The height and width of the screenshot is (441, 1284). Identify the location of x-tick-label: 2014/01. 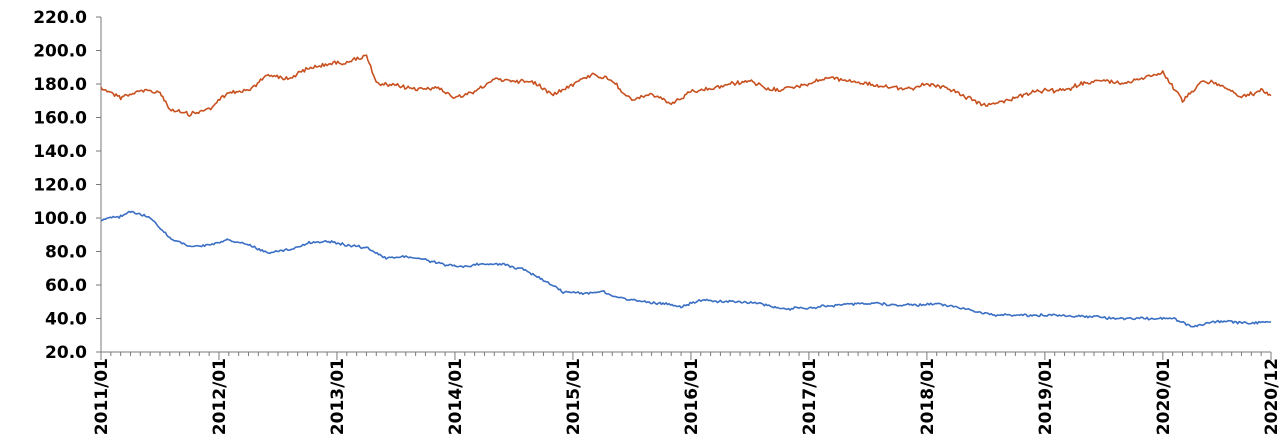
(456, 396).